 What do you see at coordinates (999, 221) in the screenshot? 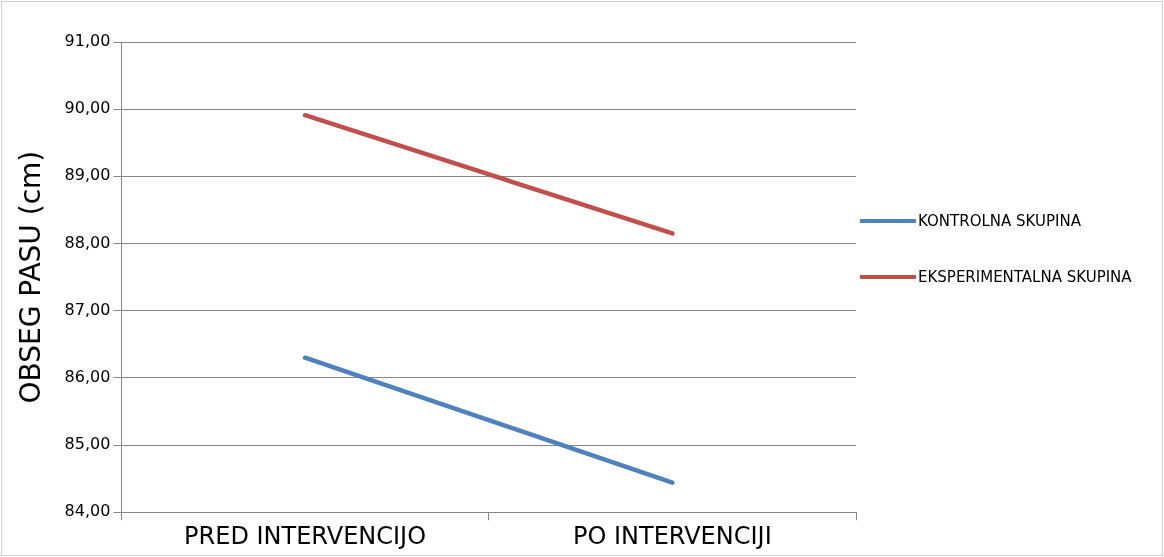
I see `legend-label: KONTROLNA SKUPINA` at bounding box center [999, 221].